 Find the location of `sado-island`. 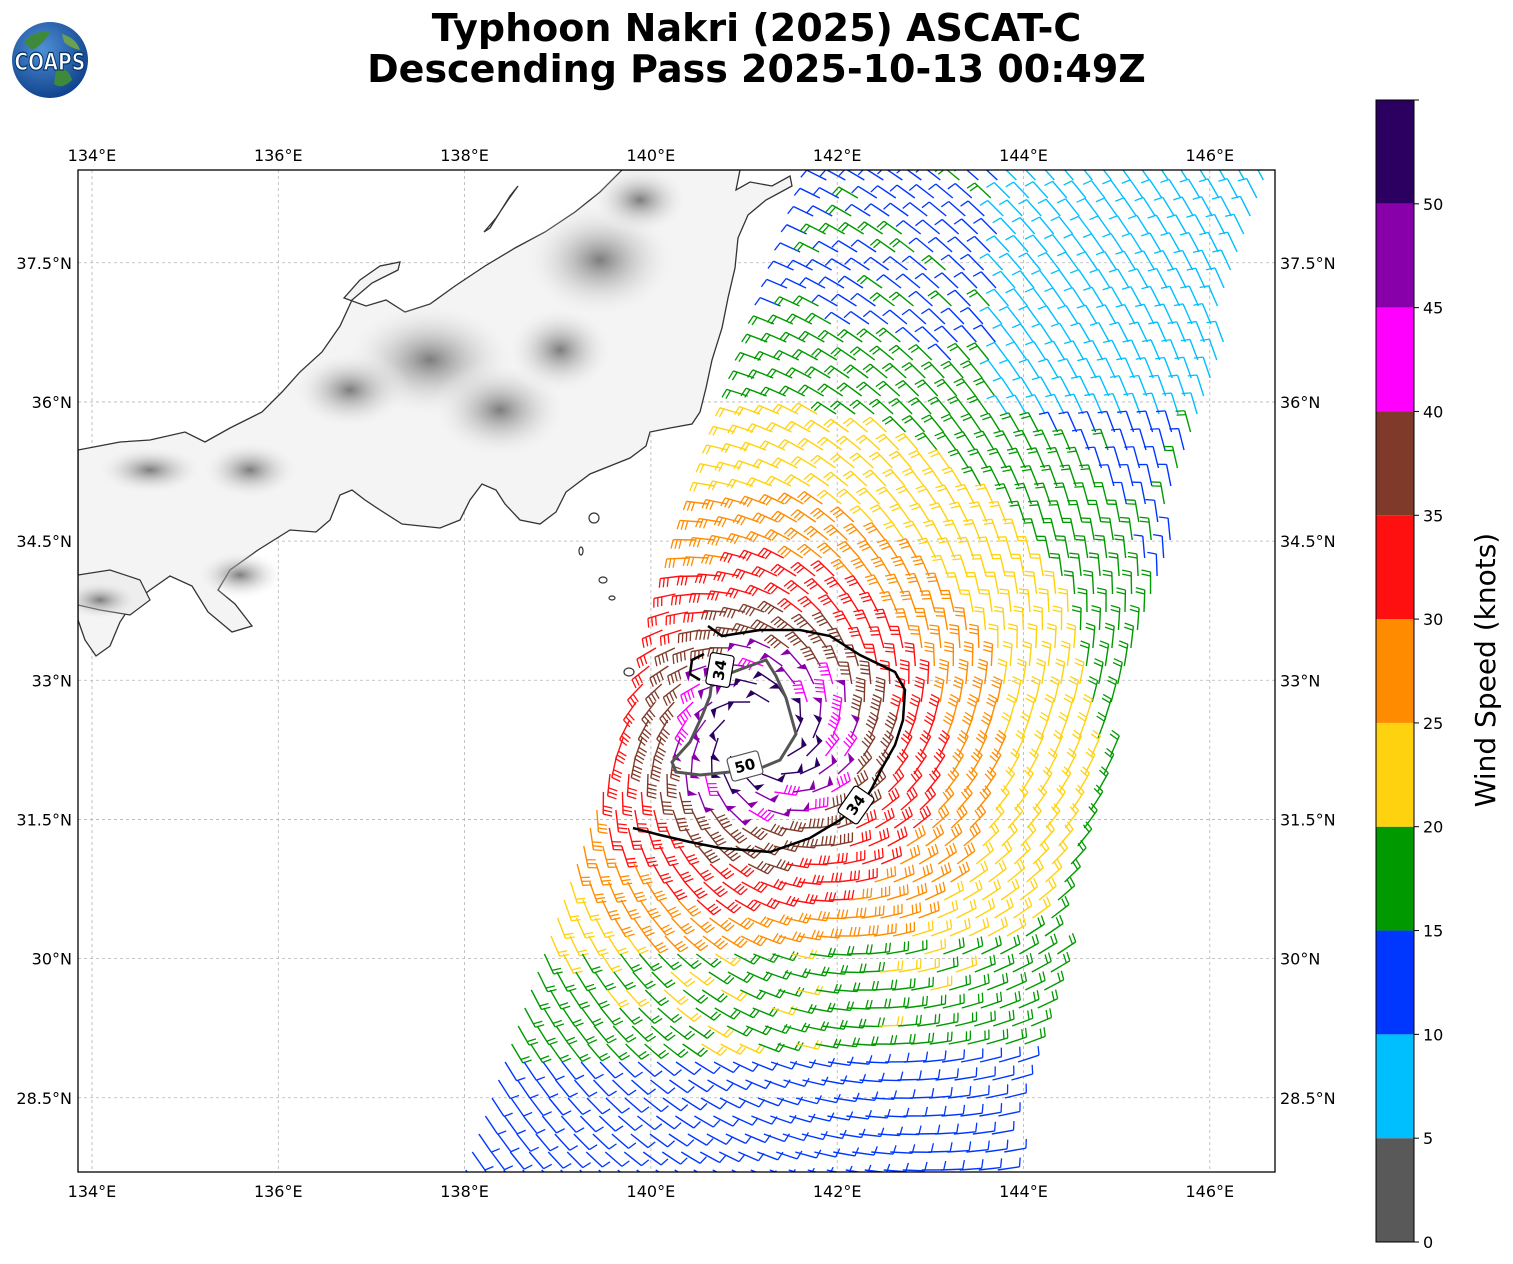

sado-island is located at coordinates (501, 209).